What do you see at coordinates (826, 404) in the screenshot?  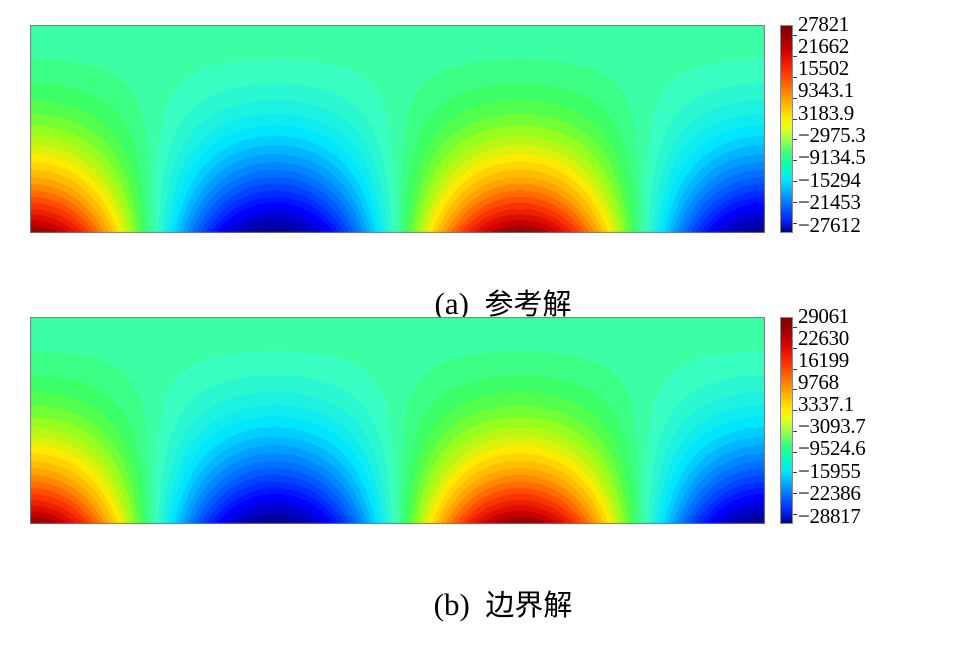 I see `colorbar-label: 3337.1` at bounding box center [826, 404].